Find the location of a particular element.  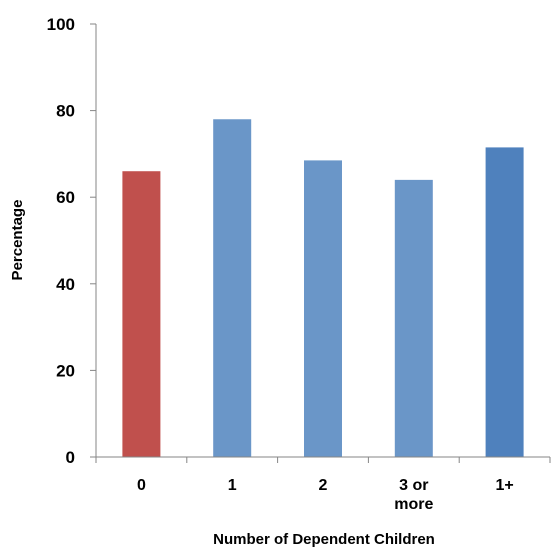

x-tick-label-line: 1+ is located at coordinates (504, 485).